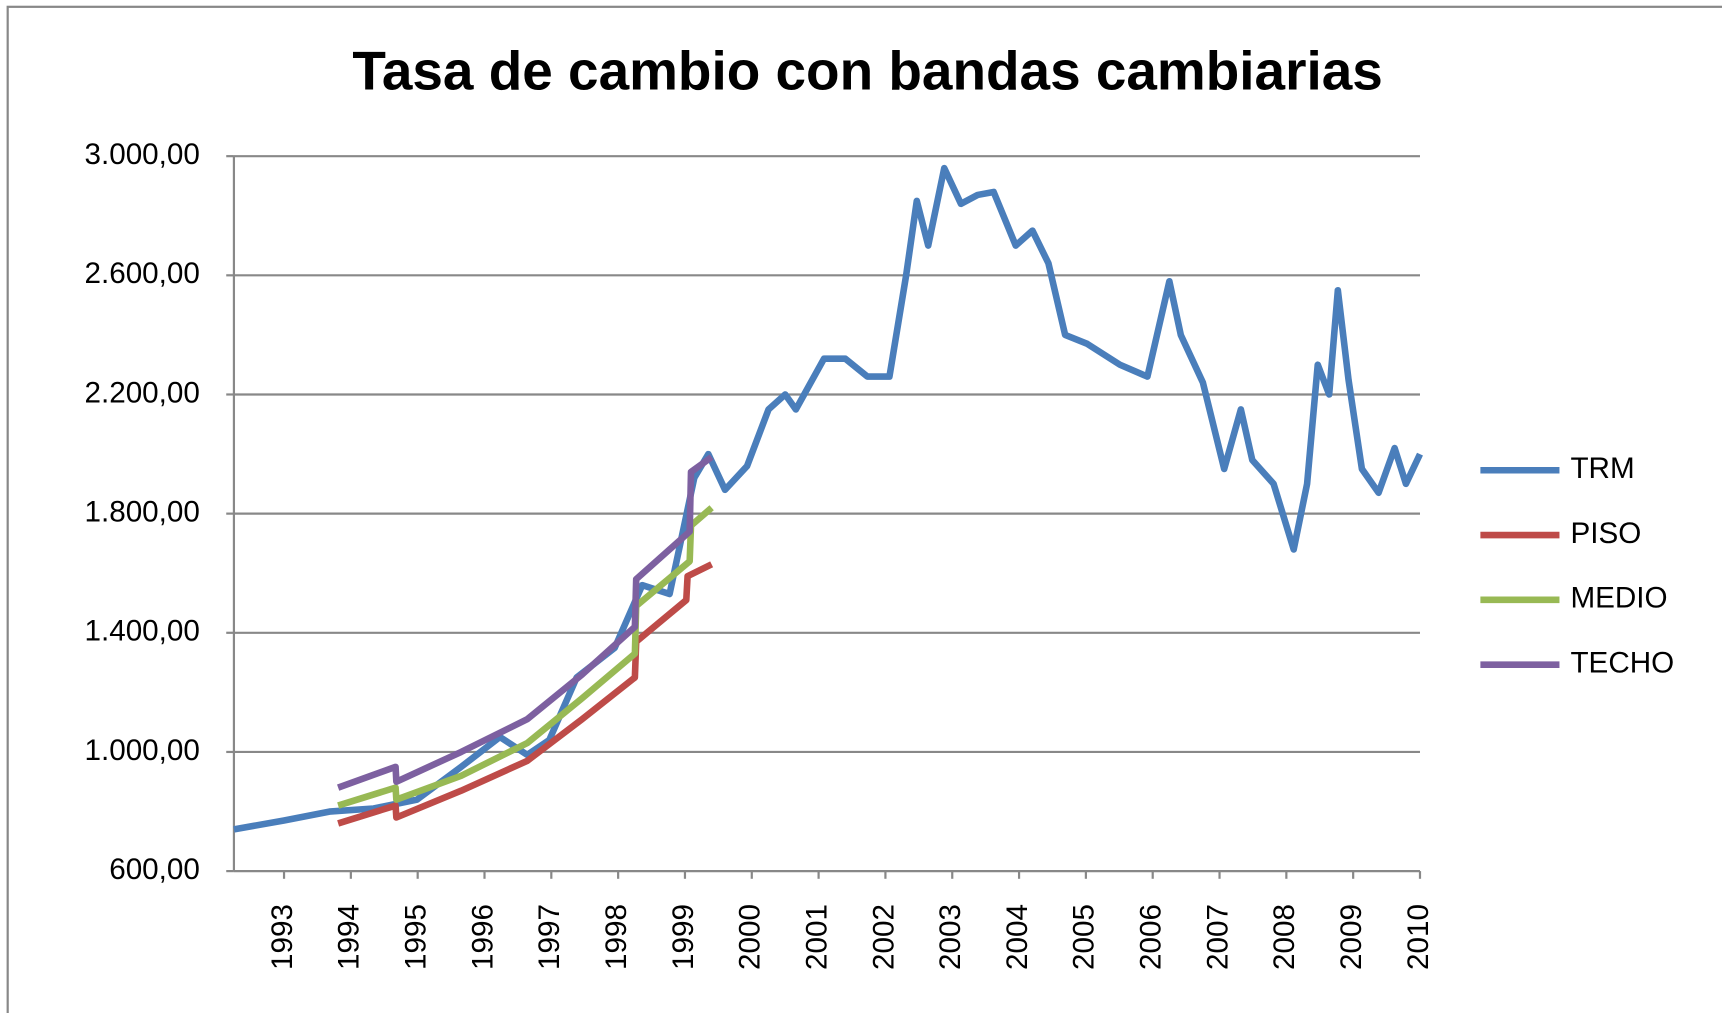 The height and width of the screenshot is (1013, 1722). What do you see at coordinates (1418, 937) in the screenshot?
I see `x-tick-label: 2010` at bounding box center [1418, 937].